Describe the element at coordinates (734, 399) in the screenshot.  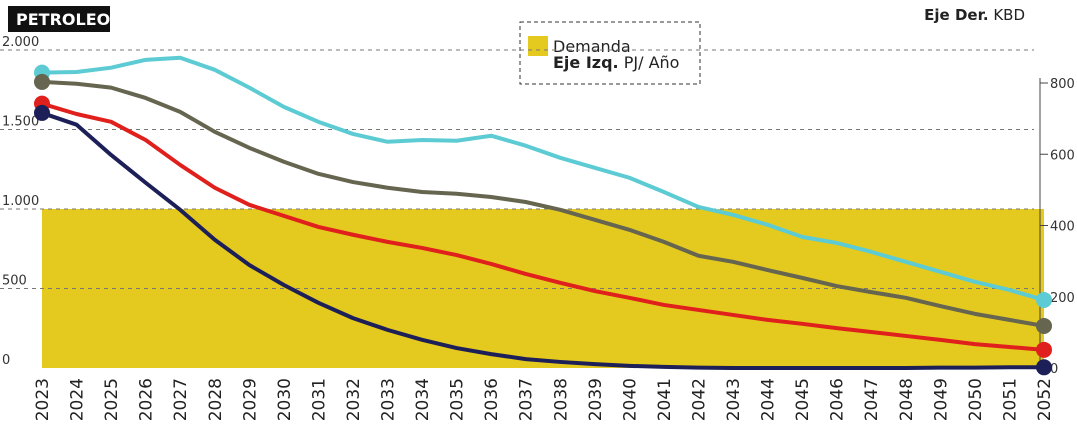
I see `x-tick-label: 2043` at that location.